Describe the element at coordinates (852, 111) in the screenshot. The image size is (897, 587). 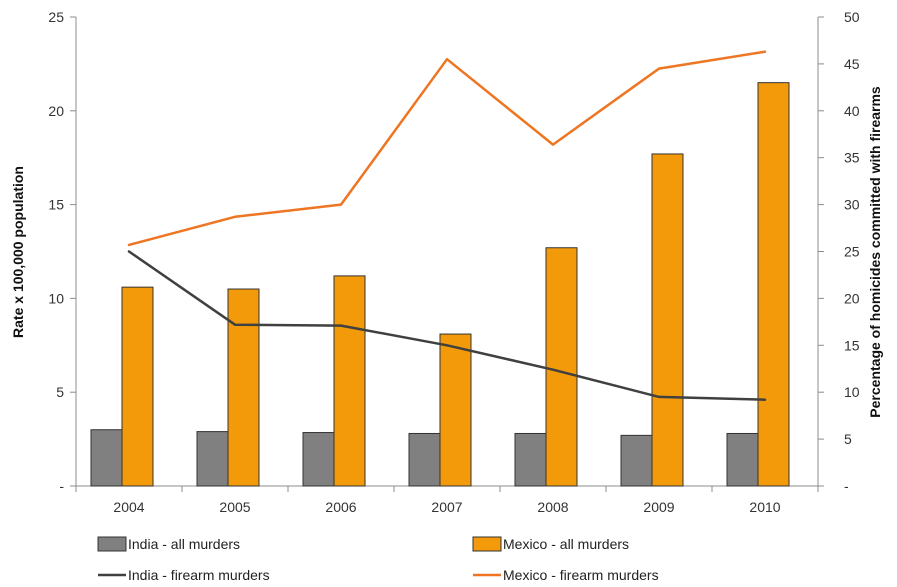
I see `right-tick-label: 40` at that location.